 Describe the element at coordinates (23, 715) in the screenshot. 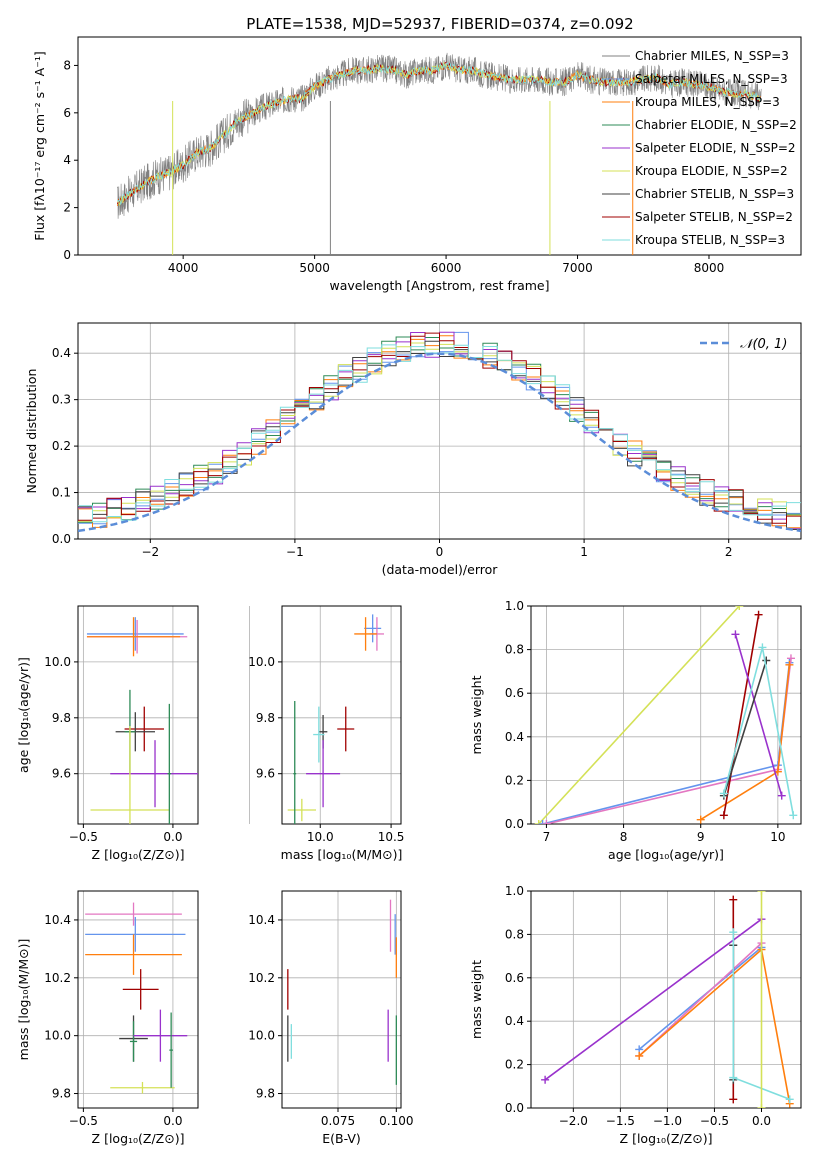

I see `y-axis-label: age [log₁₀(age/yr)]` at that location.